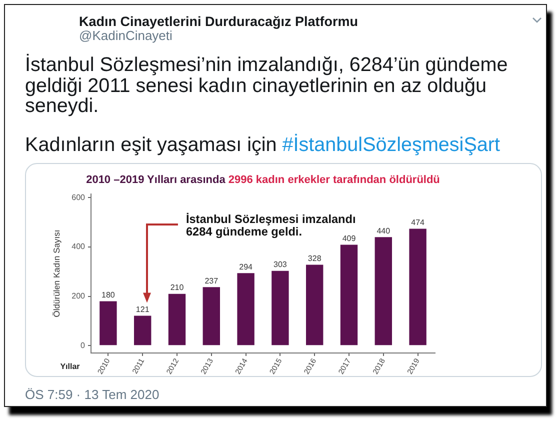 The width and height of the screenshot is (556, 422). What do you see at coordinates (79, 197) in the screenshot?
I see `y-tick-label: 600` at bounding box center [79, 197].